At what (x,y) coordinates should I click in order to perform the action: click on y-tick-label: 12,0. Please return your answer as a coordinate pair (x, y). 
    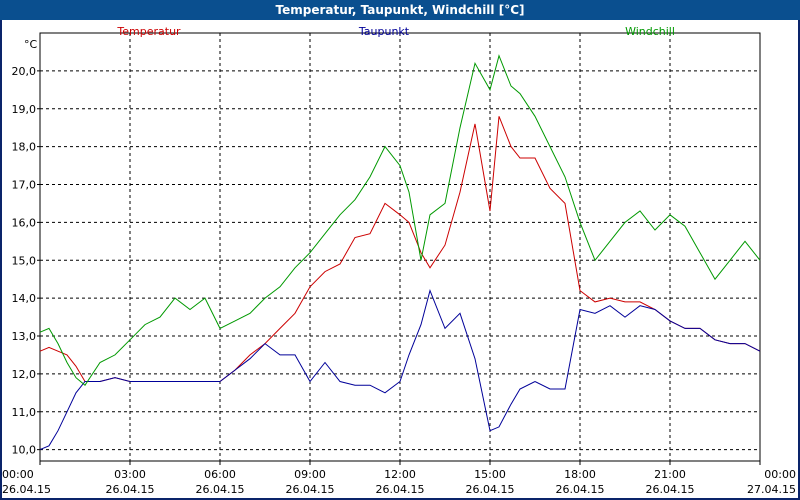
    Looking at the image, I should click on (24, 374).